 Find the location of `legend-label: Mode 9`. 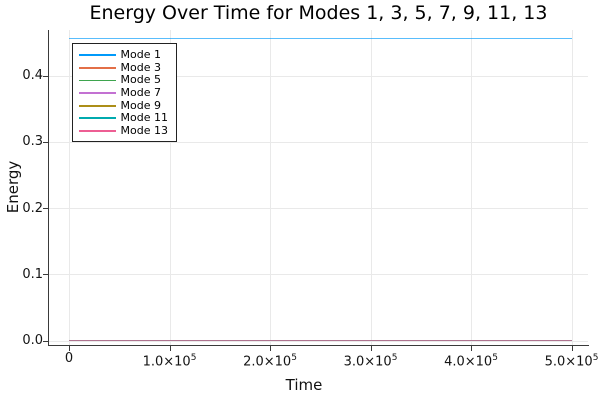

legend-label: Mode 9 is located at coordinates (140, 105).